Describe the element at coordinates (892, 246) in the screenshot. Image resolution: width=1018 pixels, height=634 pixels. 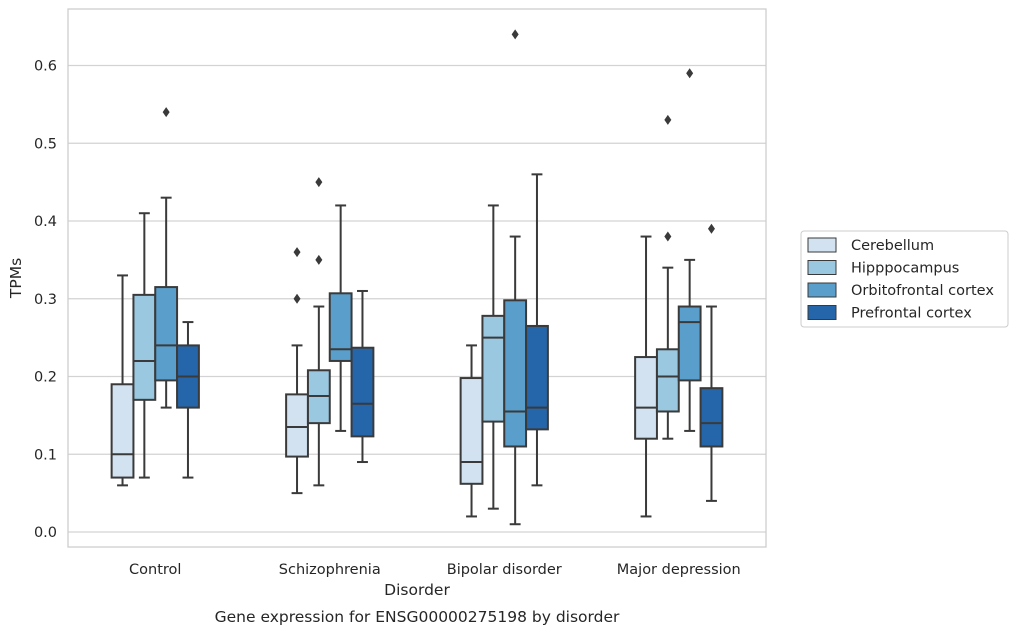
I see `legend-label: Cerebellum` at that location.